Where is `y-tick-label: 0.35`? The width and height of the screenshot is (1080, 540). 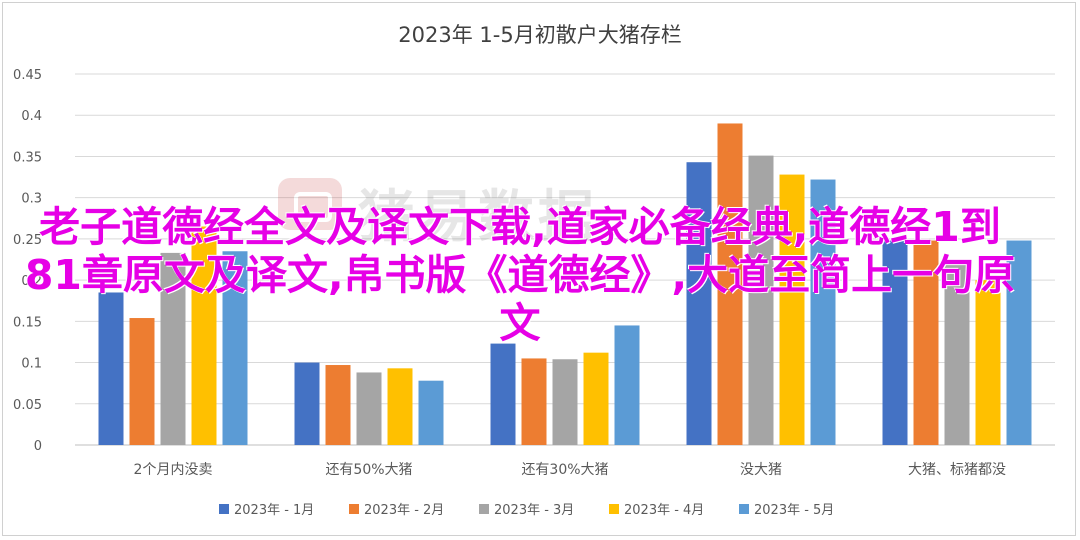
y-tick-label: 0.35 is located at coordinates (27, 157).